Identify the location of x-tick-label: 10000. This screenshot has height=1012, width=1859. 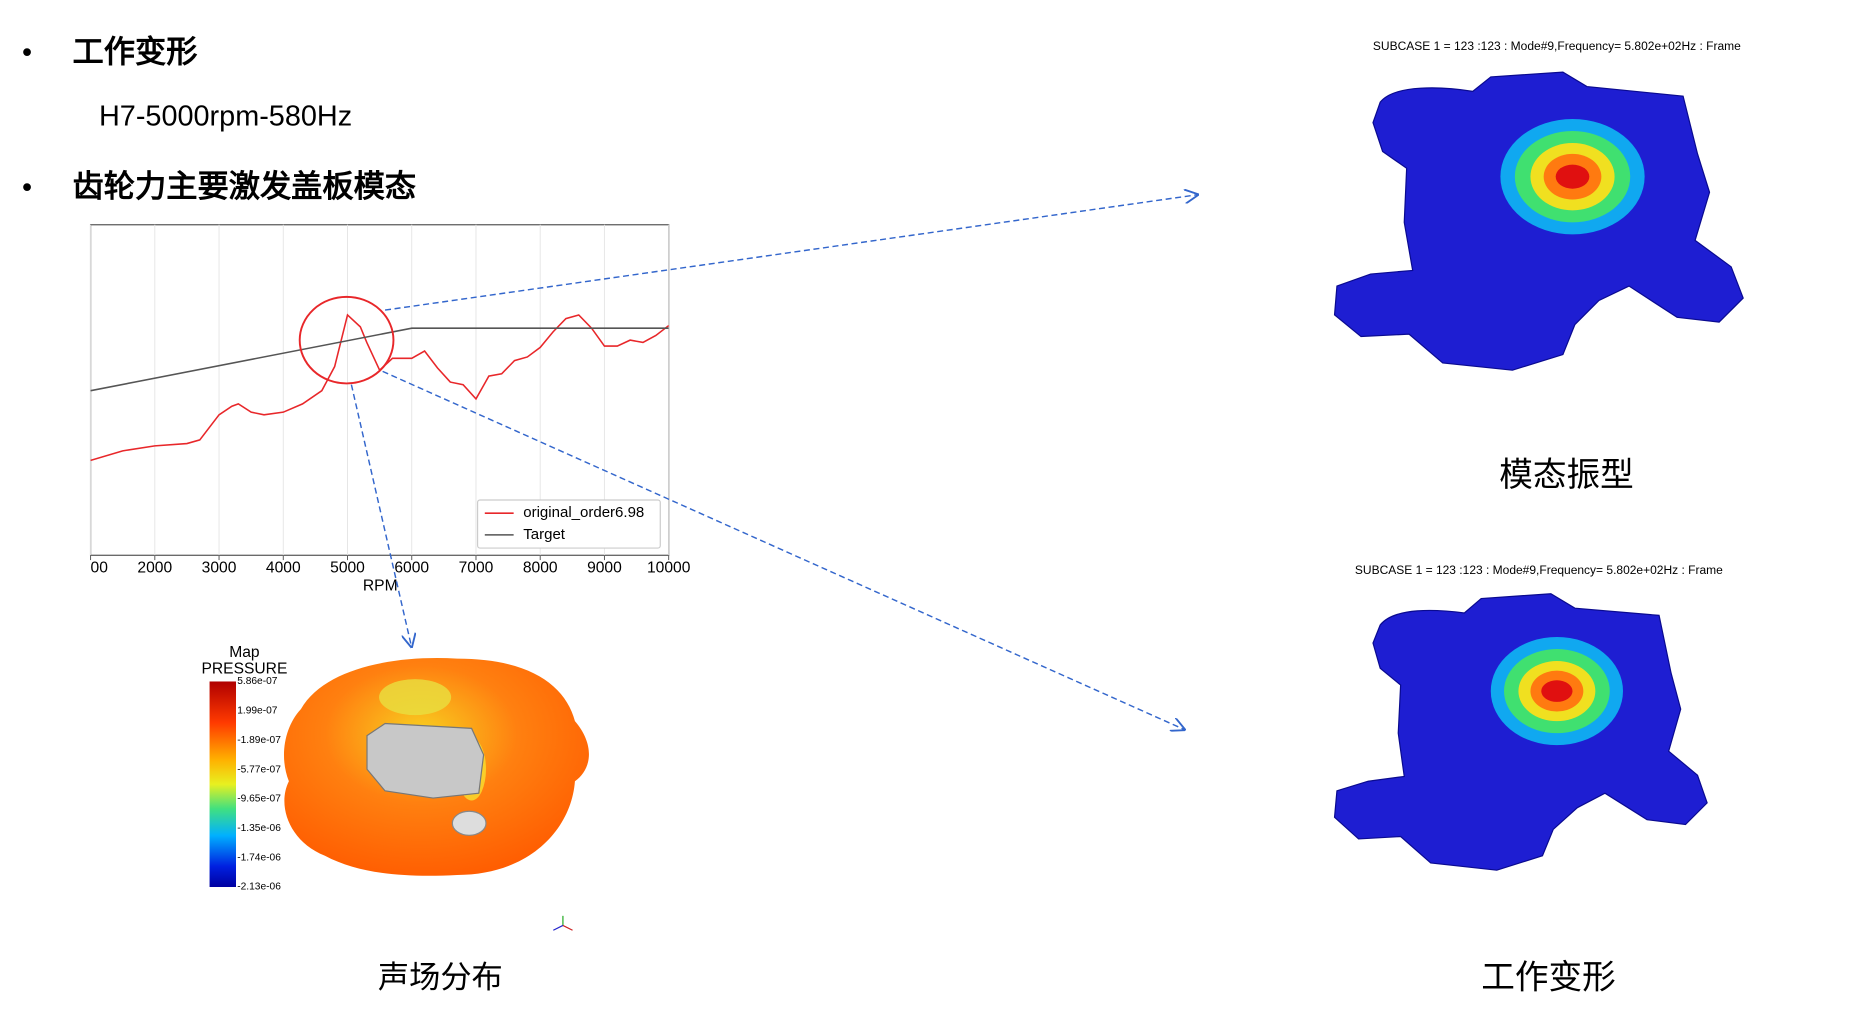
(669, 568).